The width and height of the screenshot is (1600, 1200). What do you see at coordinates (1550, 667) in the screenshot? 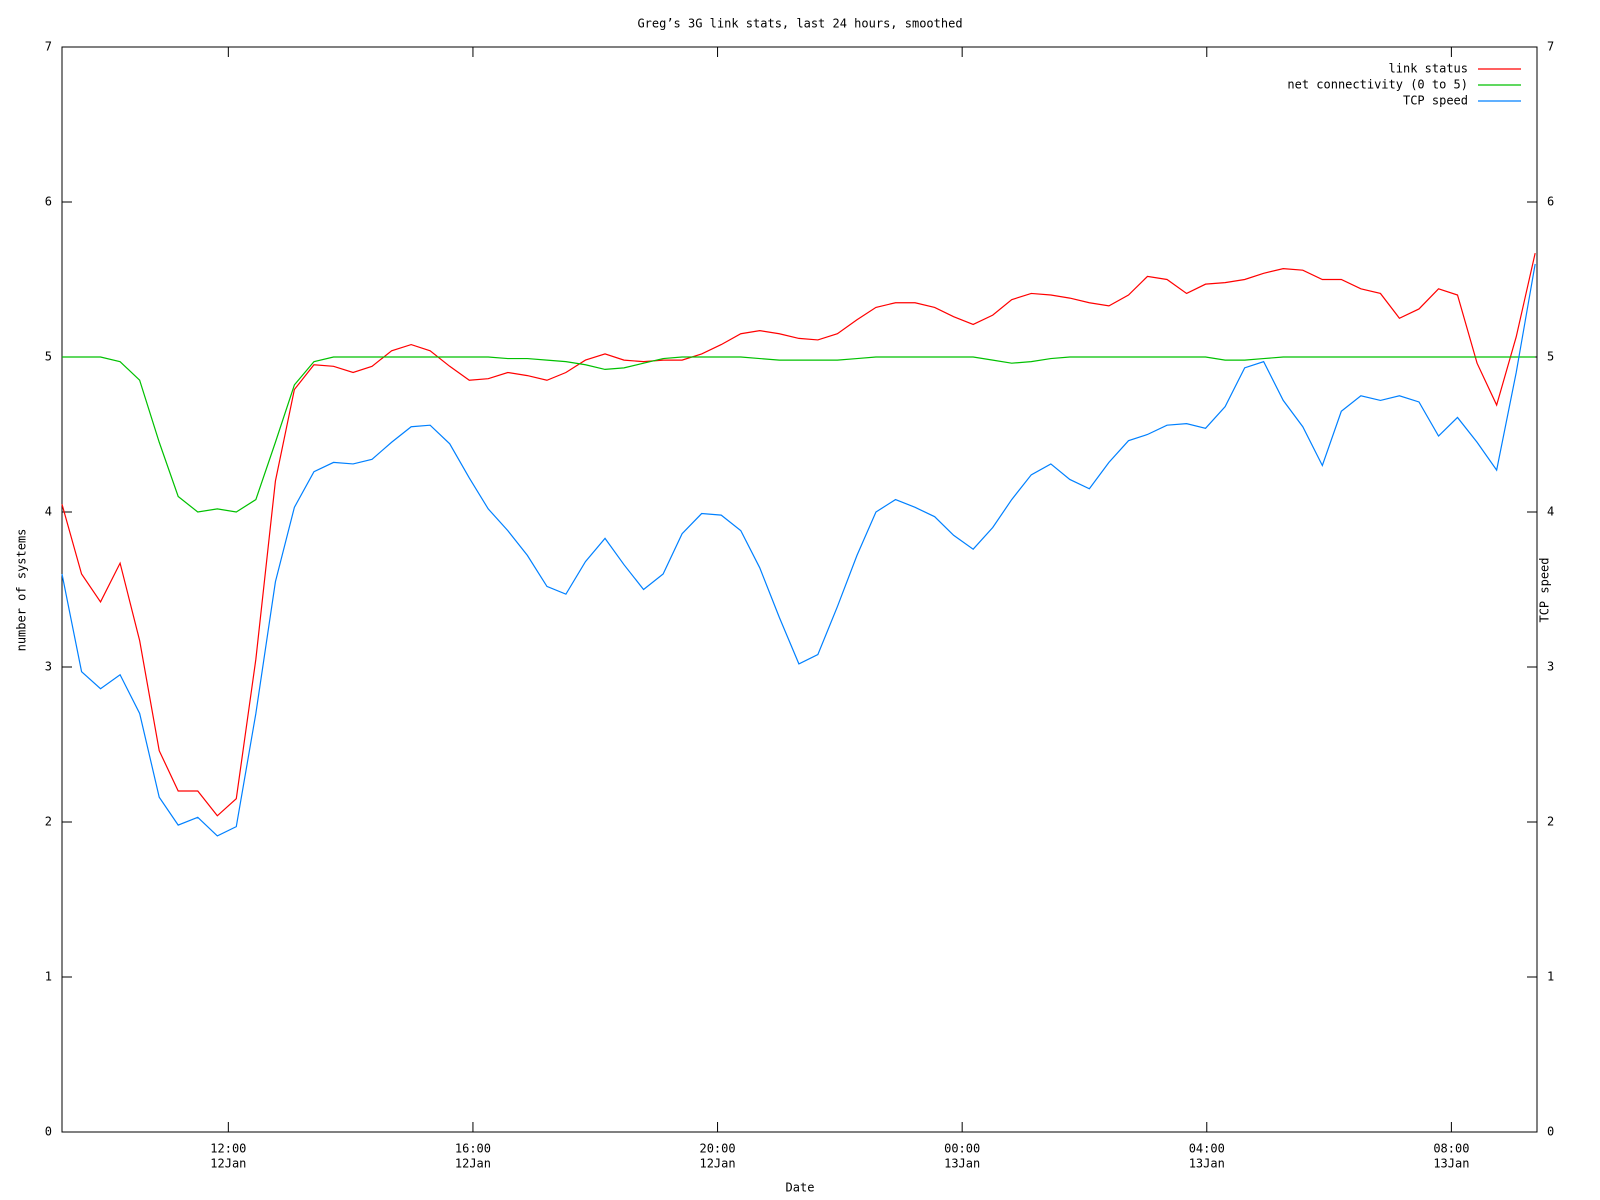
I see `y2-tick-label: 3` at bounding box center [1550, 667].